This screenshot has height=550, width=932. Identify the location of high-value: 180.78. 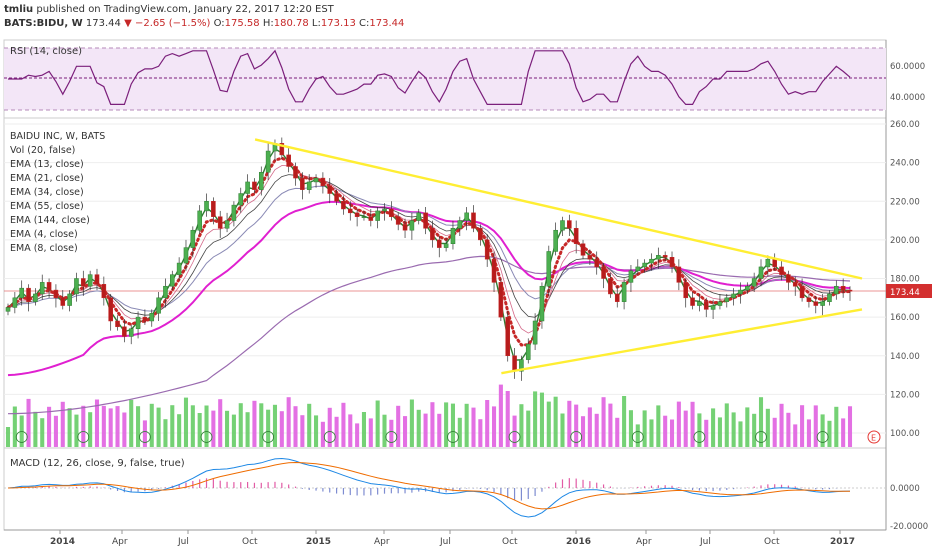
(291, 23).